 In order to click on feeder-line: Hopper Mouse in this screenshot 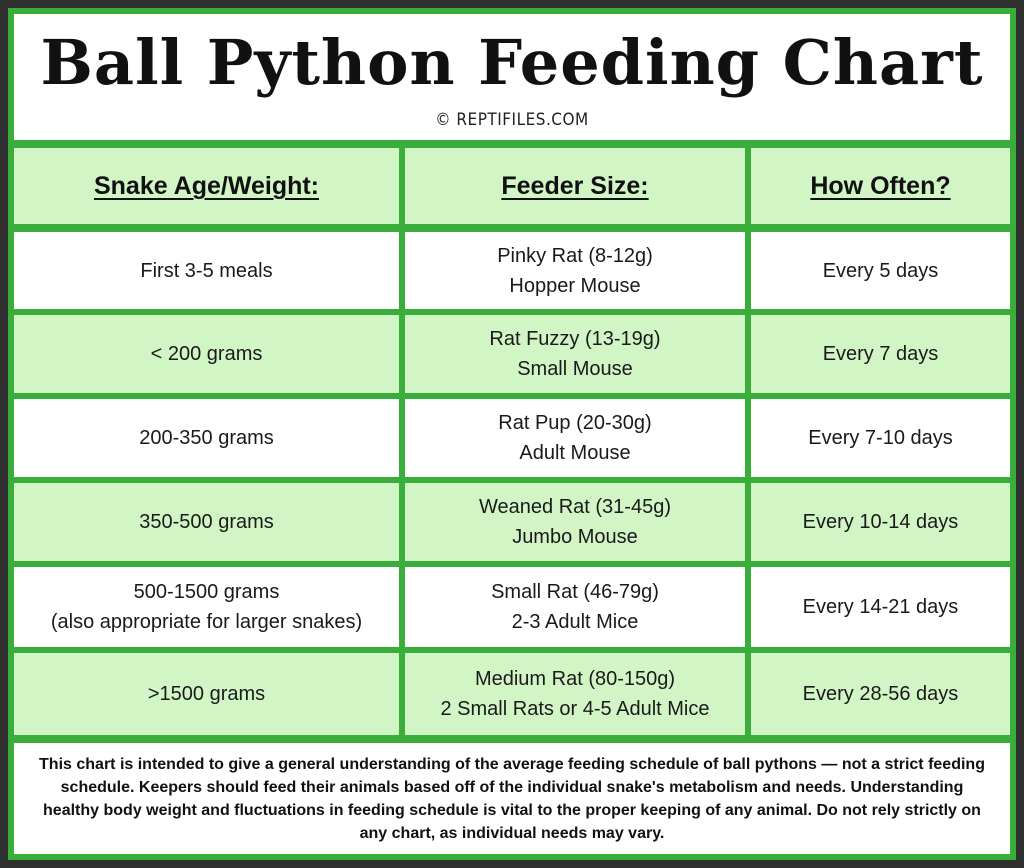, I will do `click(575, 285)`.